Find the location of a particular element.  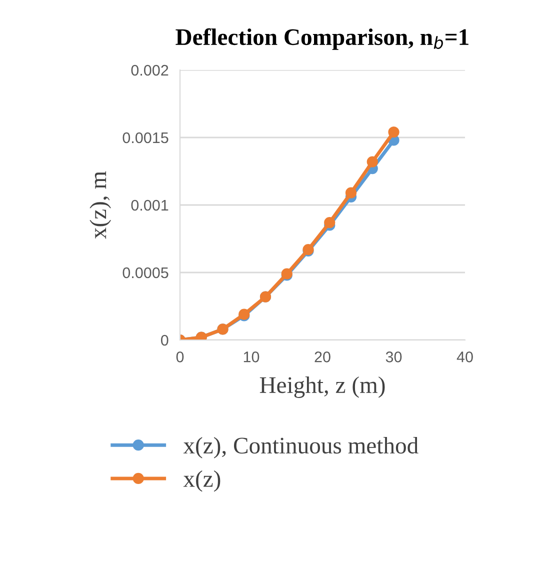

x-tick-label: 30 is located at coordinates (394, 357).